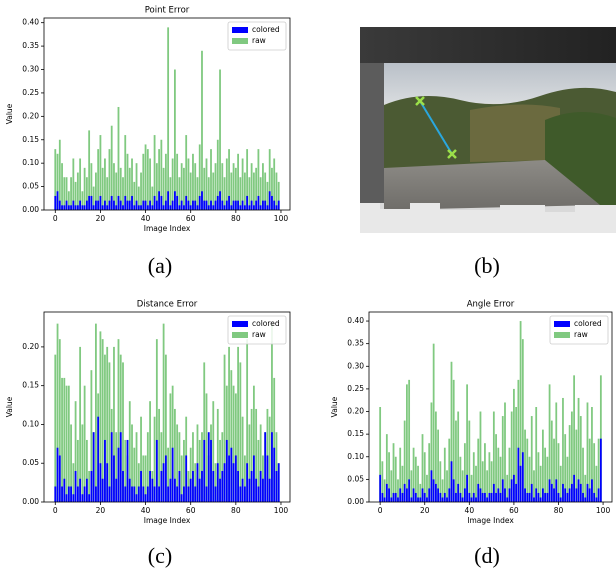 The width and height of the screenshot is (616, 571). Describe the element at coordinates (167, 520) in the screenshot. I see `x-axis-label: Image Index` at that location.